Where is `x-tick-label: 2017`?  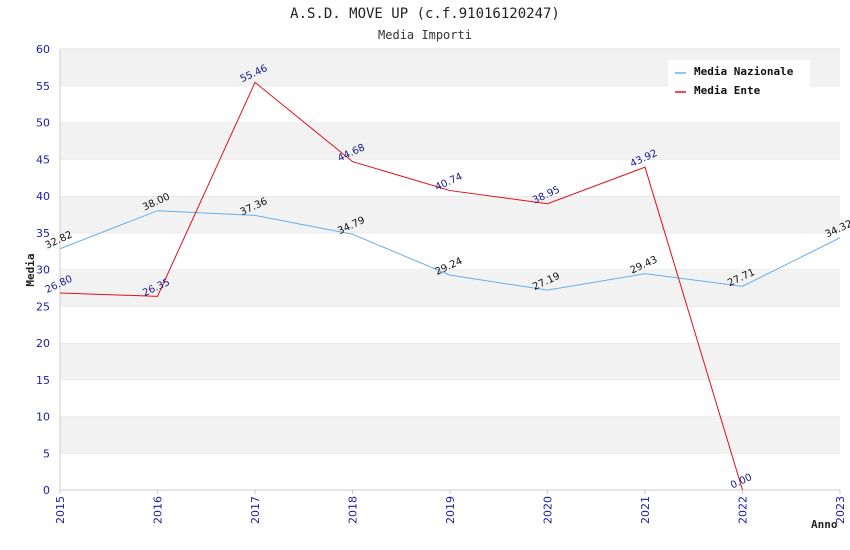
x-tick-label: 2017 is located at coordinates (255, 510).